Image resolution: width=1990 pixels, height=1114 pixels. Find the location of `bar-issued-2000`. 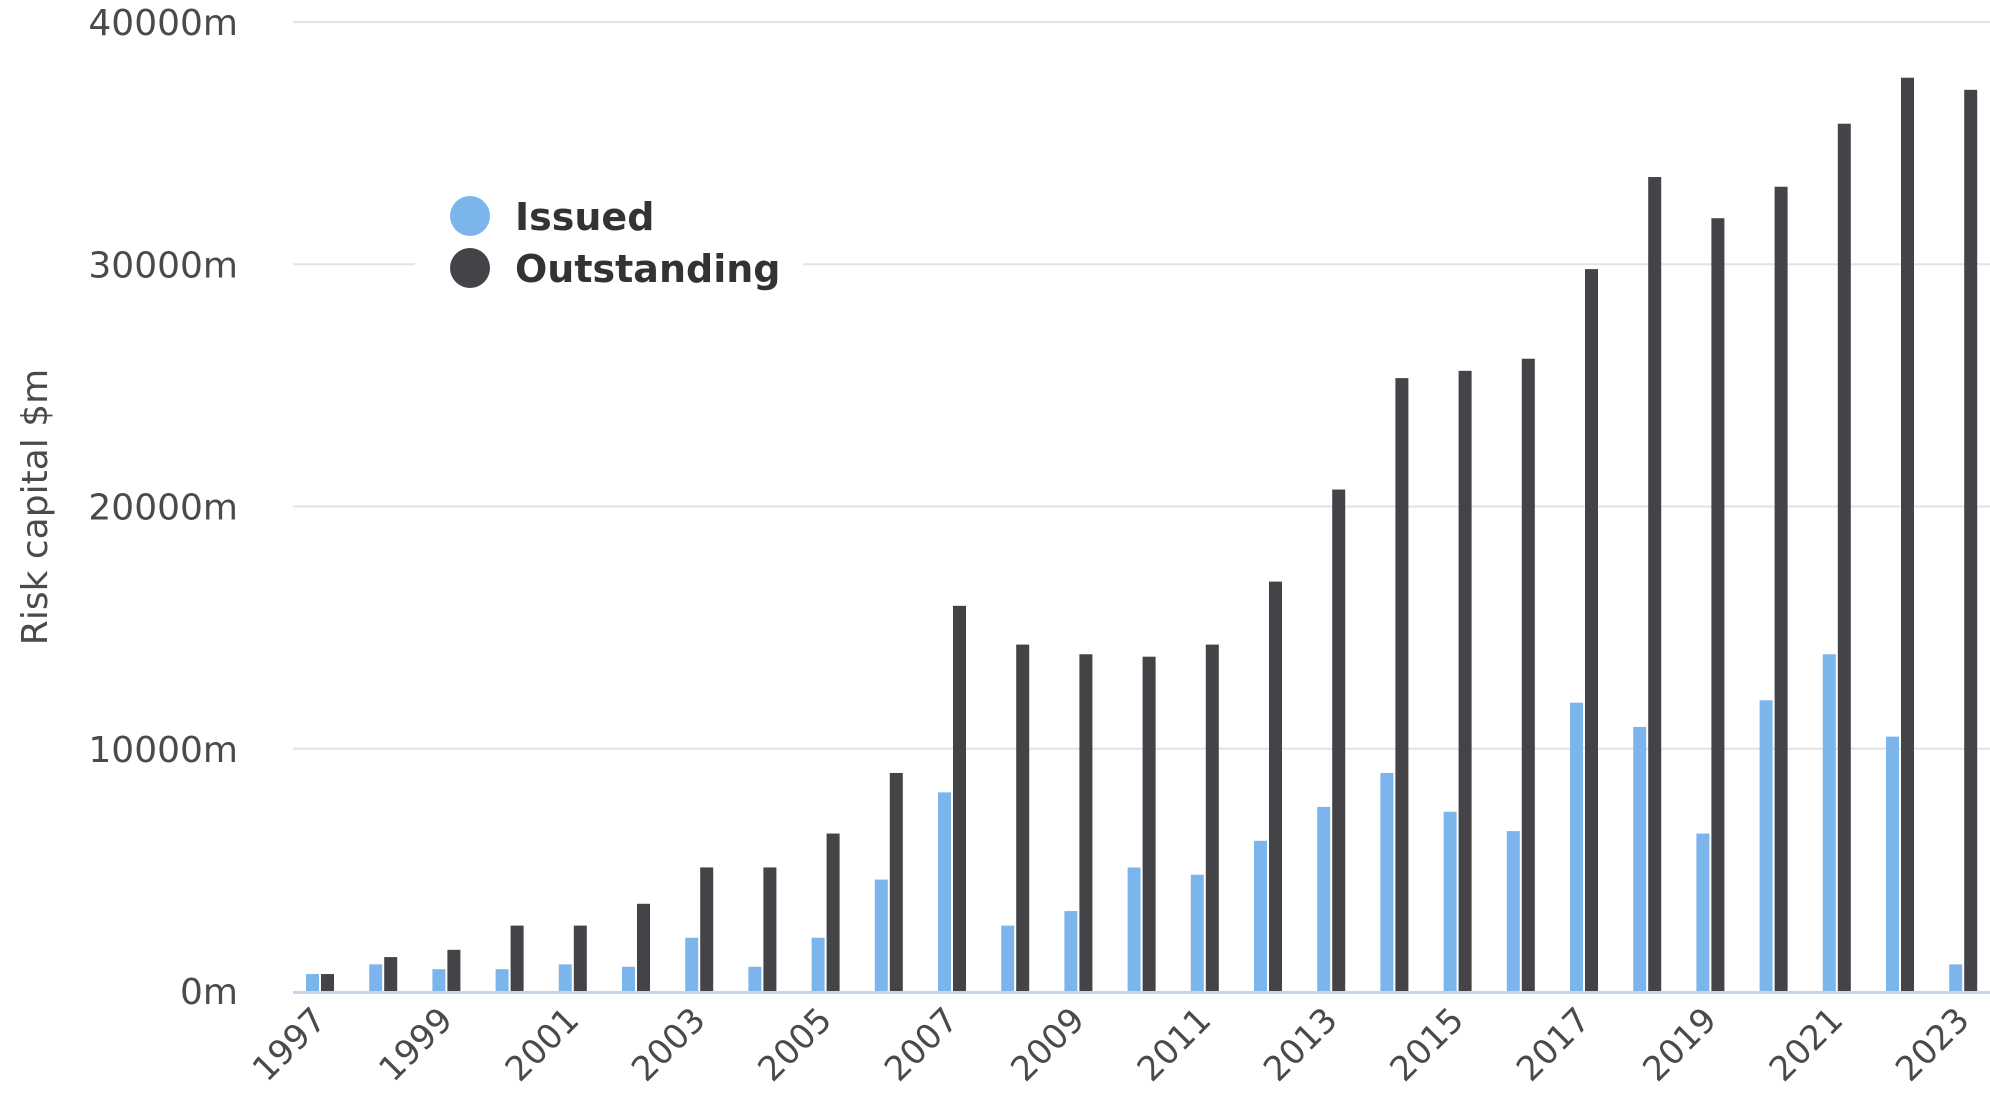

bar-issued-2000 is located at coordinates (502, 980).